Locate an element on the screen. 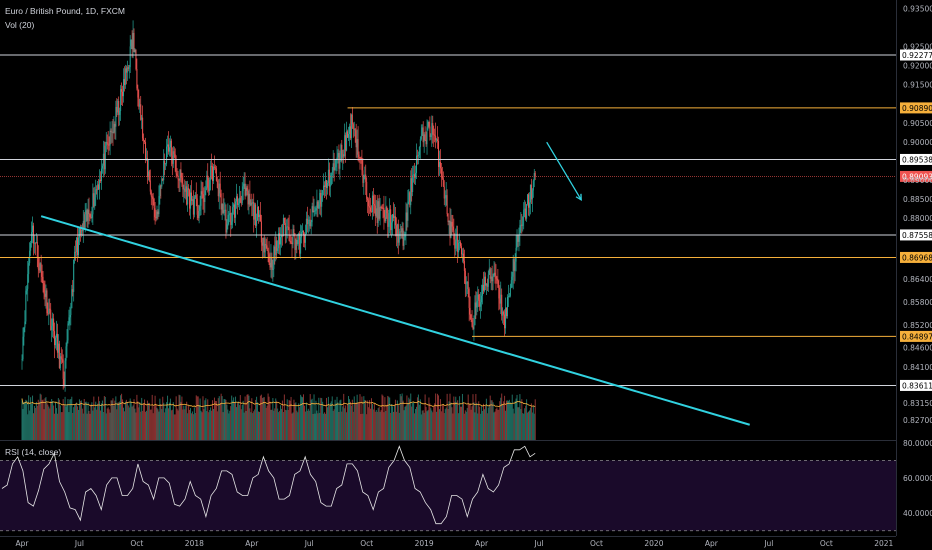 The image size is (932, 550). time-tick-8: Apr is located at coordinates (482, 543).